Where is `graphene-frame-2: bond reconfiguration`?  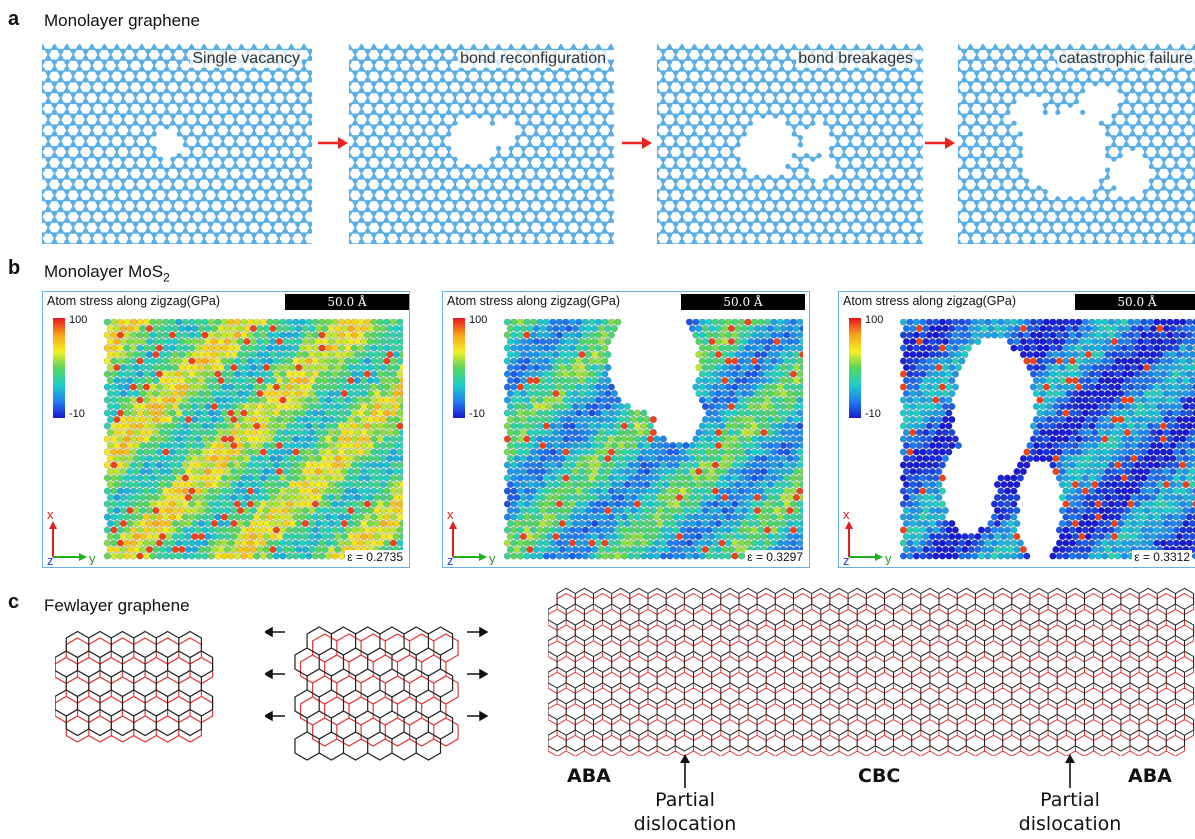
graphene-frame-2: bond reconfiguration is located at coordinates (481, 144).